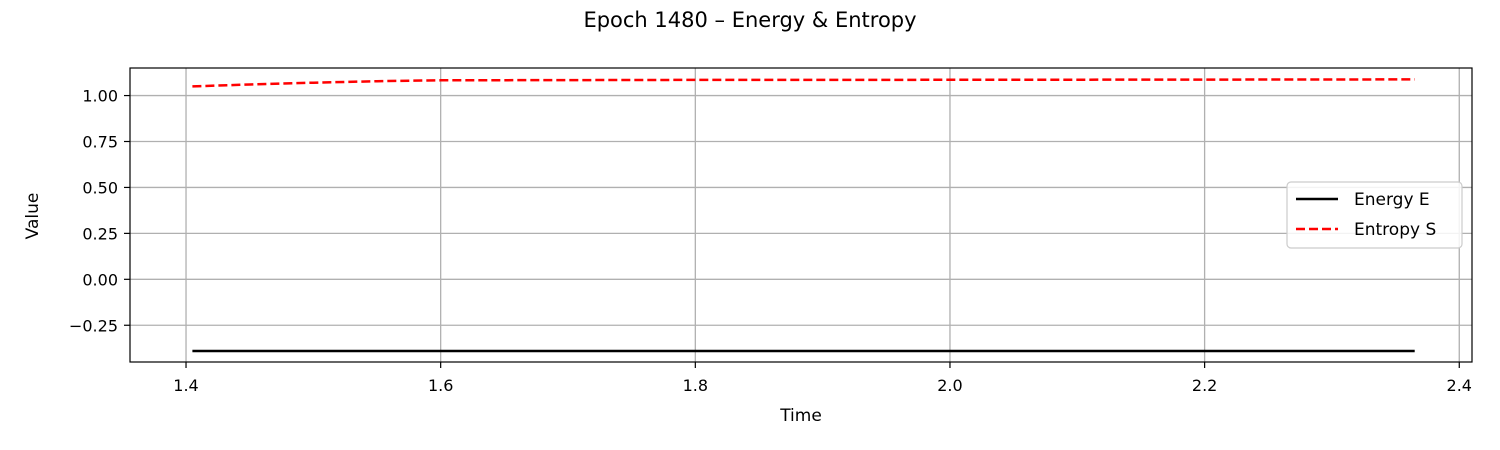 Image resolution: width=1500 pixels, height=450 pixels. I want to click on y-axis-ticks: −0.25 0.00 0.25 0.50 0.75 1.00, so click(99, 211).